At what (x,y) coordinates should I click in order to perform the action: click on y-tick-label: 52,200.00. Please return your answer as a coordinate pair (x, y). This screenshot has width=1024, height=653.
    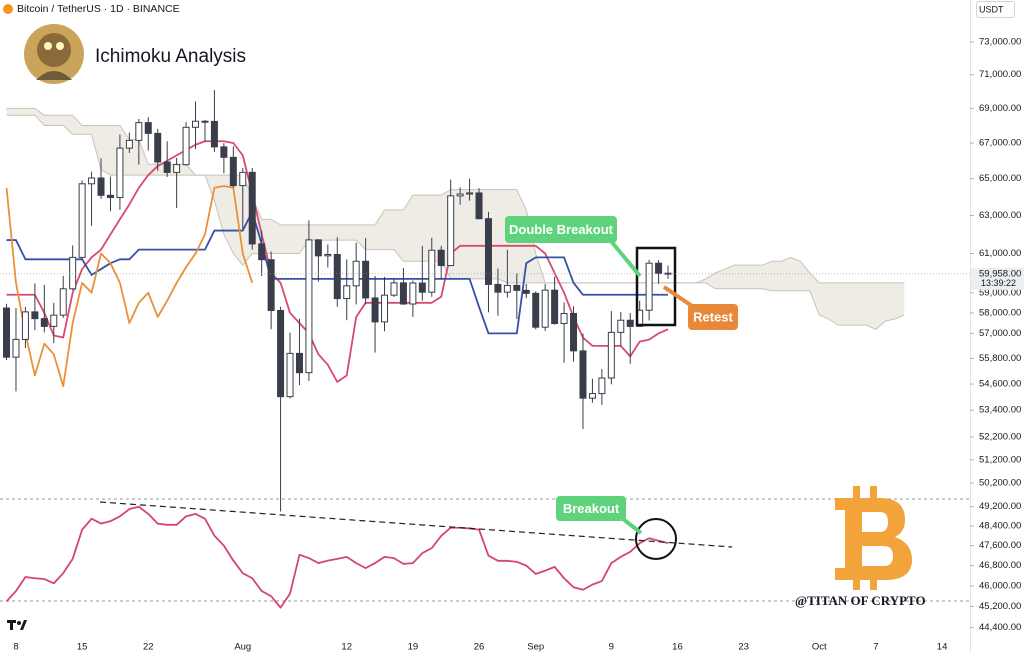
    Looking at the image, I should click on (1000, 437).